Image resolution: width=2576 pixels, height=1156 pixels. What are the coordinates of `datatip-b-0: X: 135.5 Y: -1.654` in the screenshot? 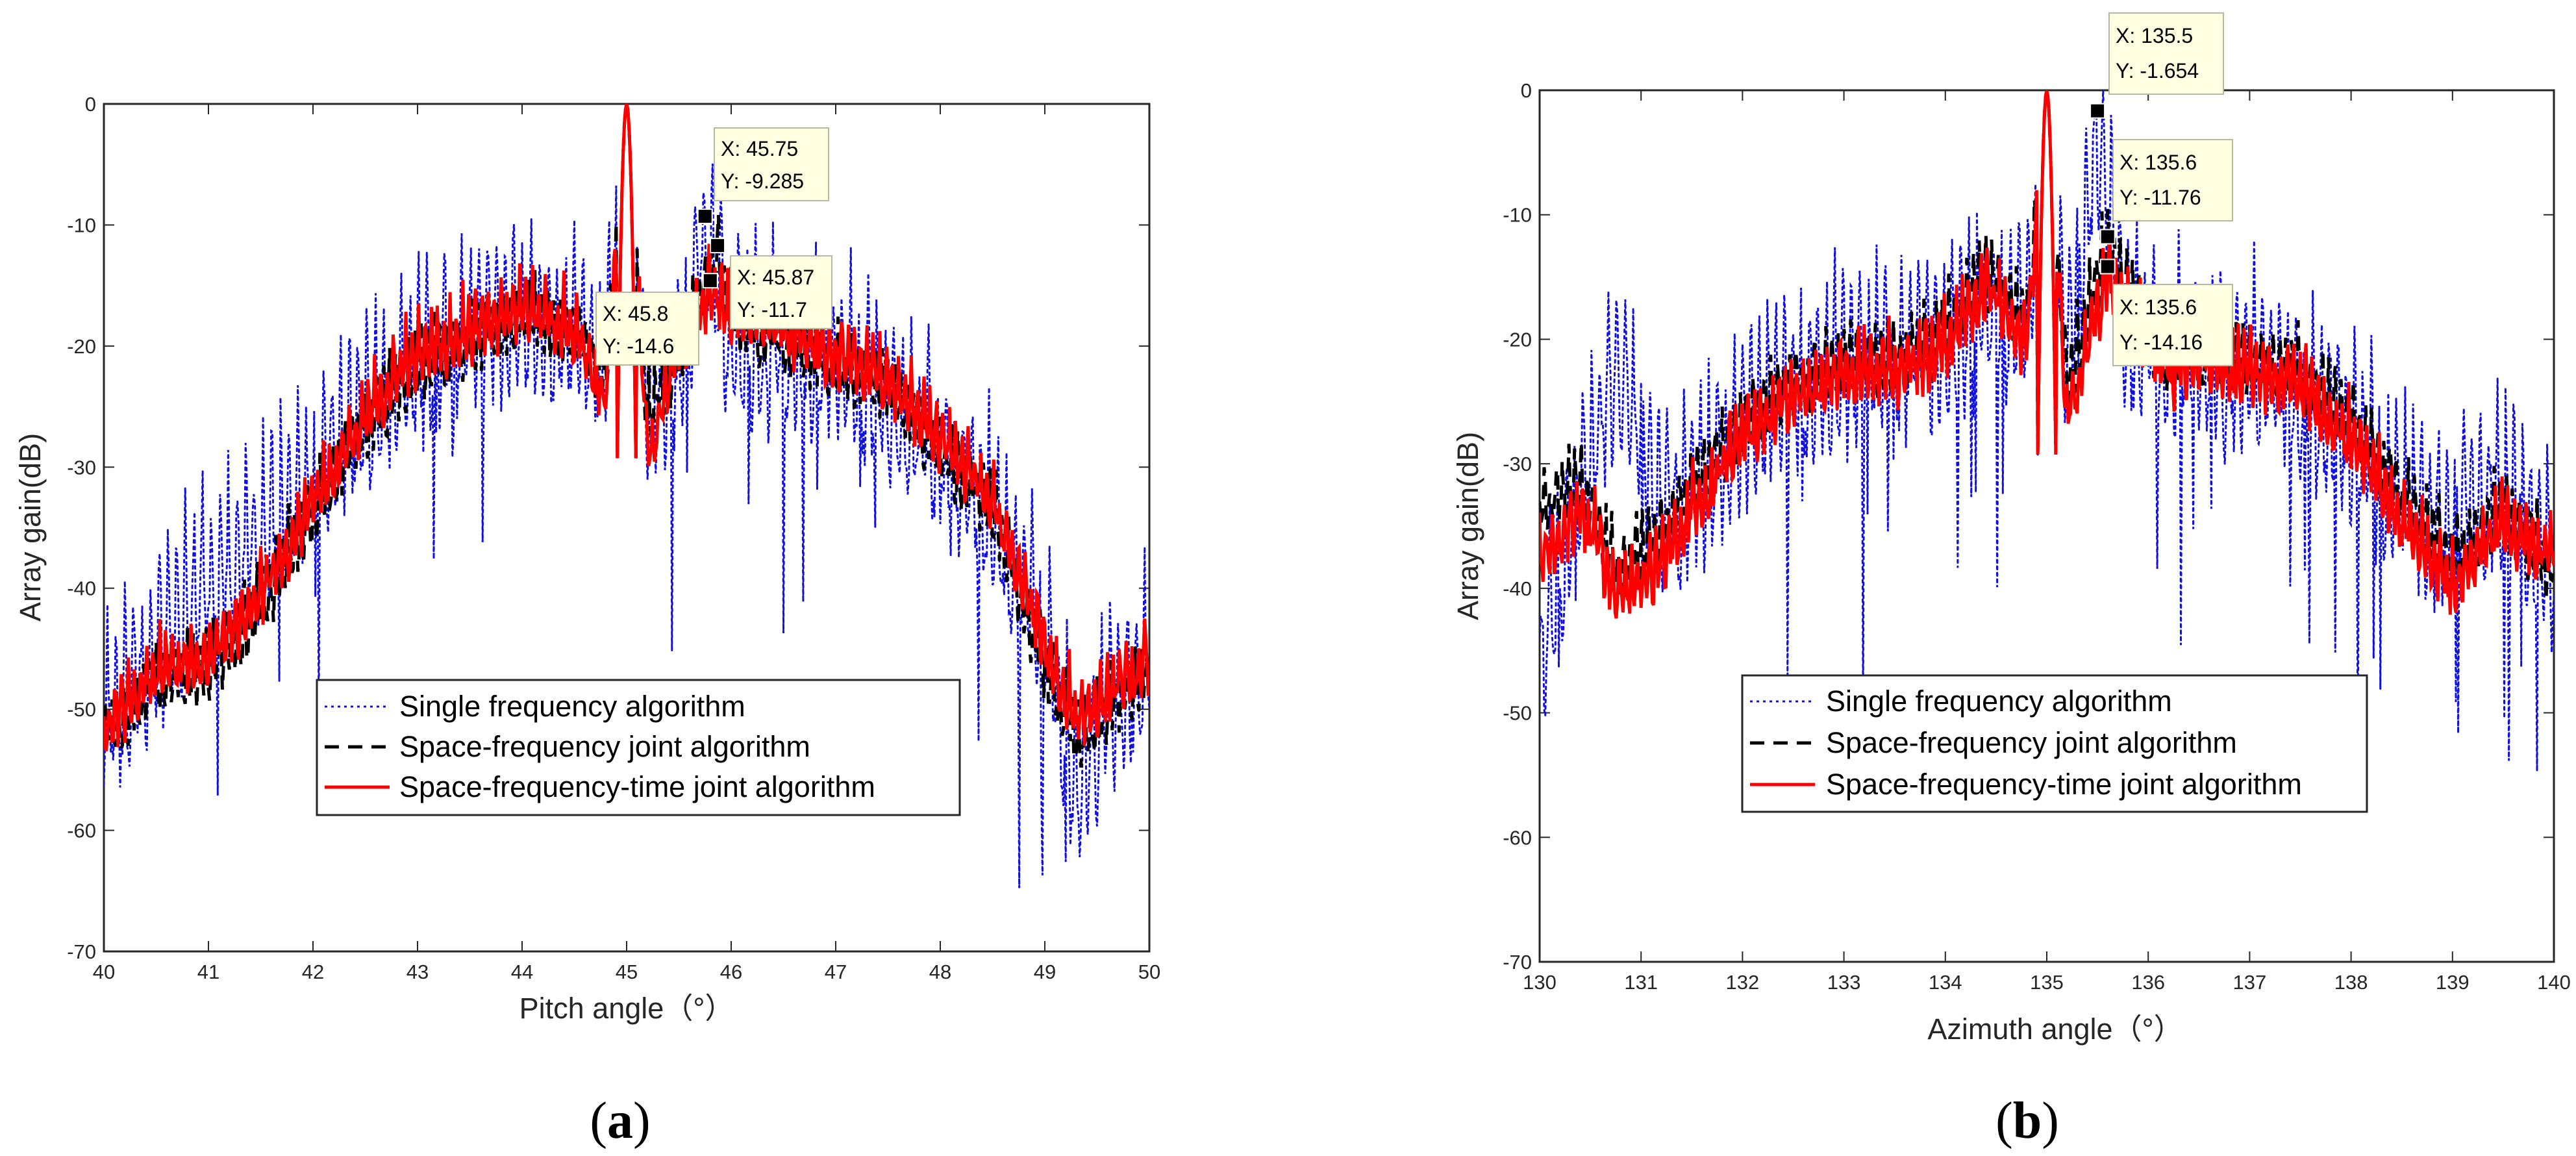 It's located at (2166, 54).